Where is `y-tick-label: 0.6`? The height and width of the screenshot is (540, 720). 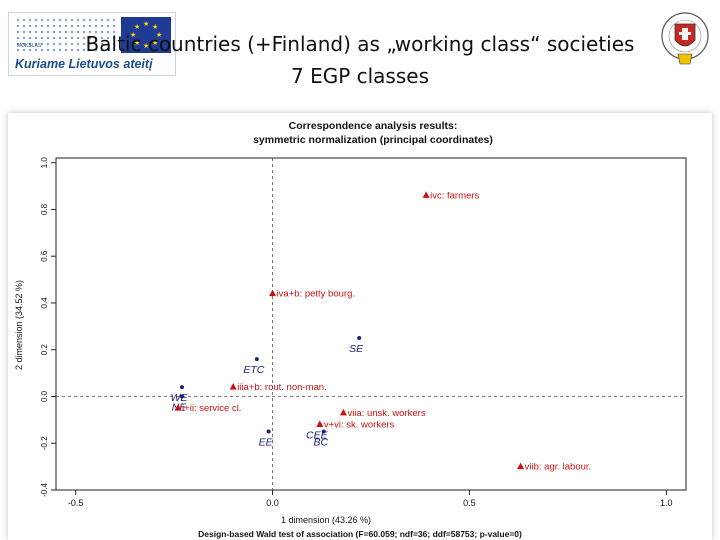
y-tick-label: 0.6 is located at coordinates (44, 256).